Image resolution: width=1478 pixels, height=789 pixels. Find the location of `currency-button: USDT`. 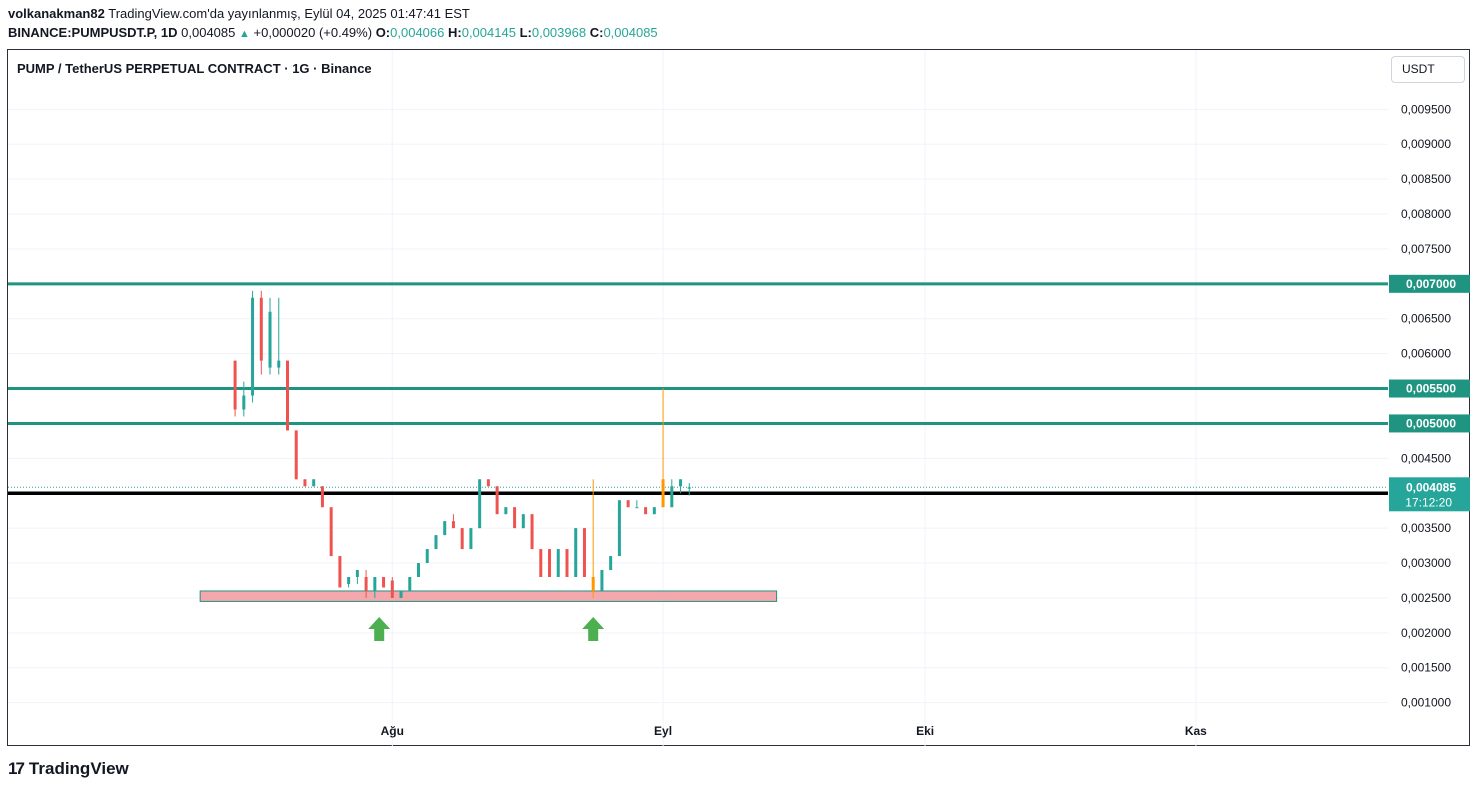

currency-button: USDT is located at coordinates (1428, 69).